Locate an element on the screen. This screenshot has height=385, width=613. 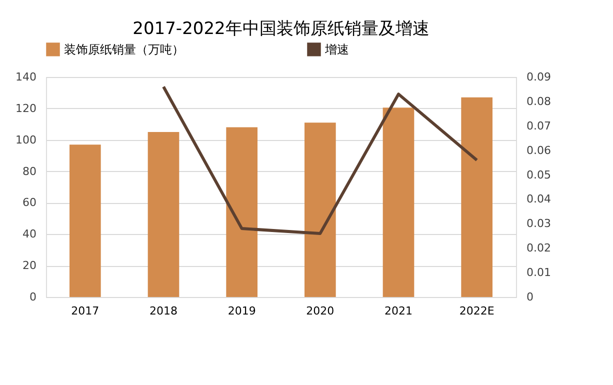
y2-tick-label: 0.03 is located at coordinates (538, 223).